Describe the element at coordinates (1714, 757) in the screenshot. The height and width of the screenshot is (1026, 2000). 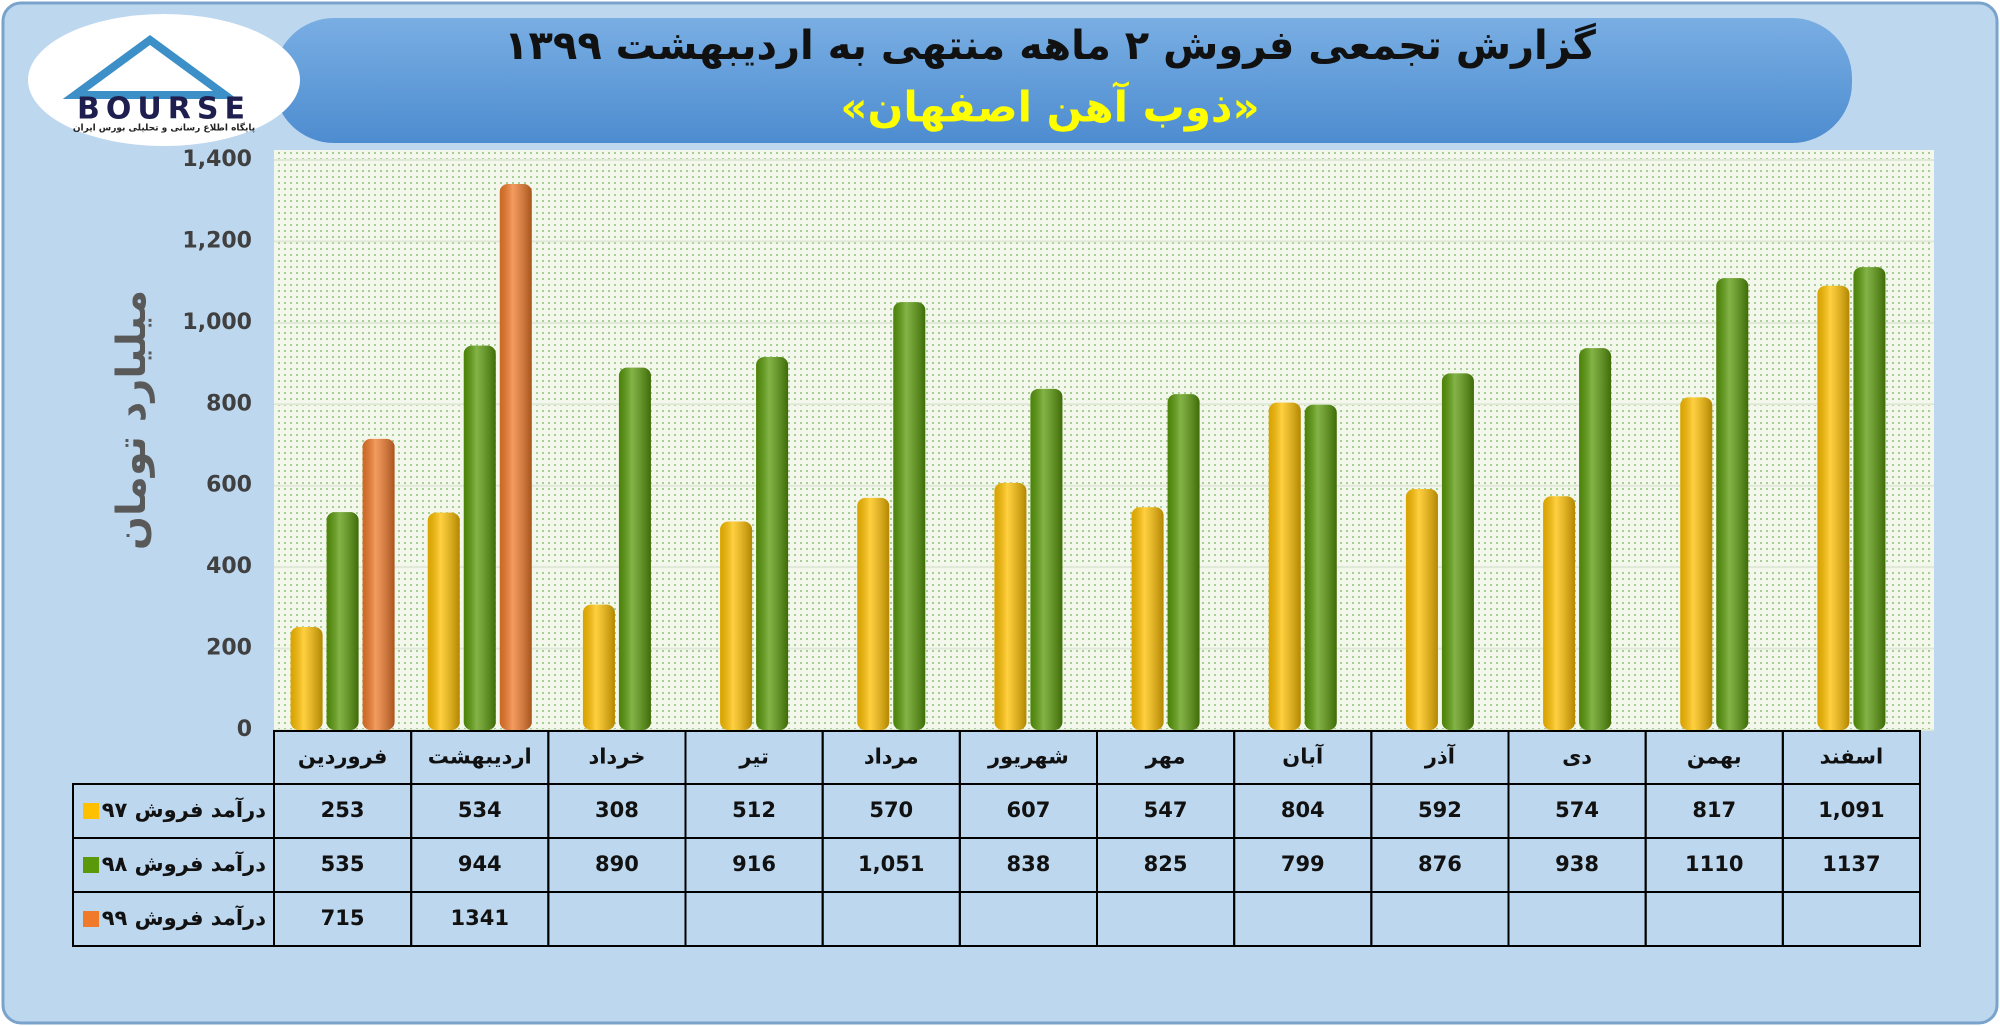
I see `x-tick-label: بهمن` at that location.